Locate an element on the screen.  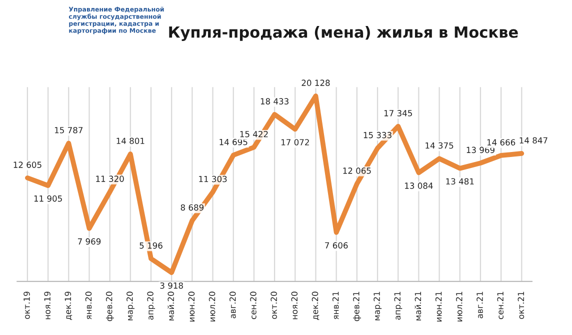
data-label: 14 375 is located at coordinates (440, 145).